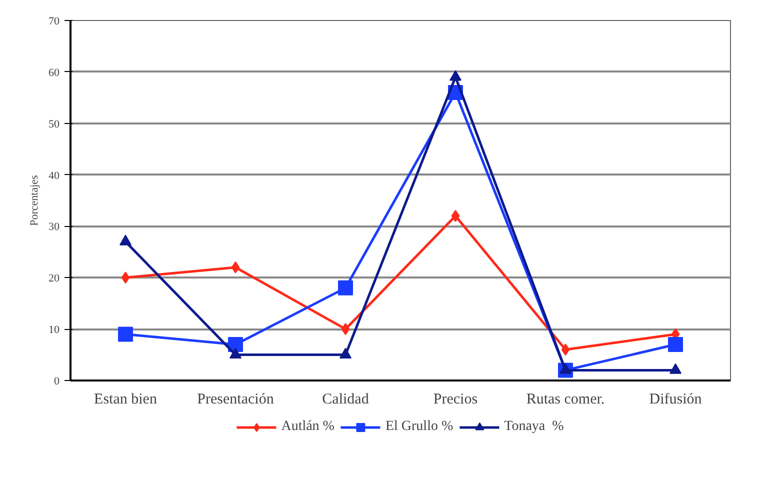  I want to click on legend-label: Autlán %, so click(307, 427).